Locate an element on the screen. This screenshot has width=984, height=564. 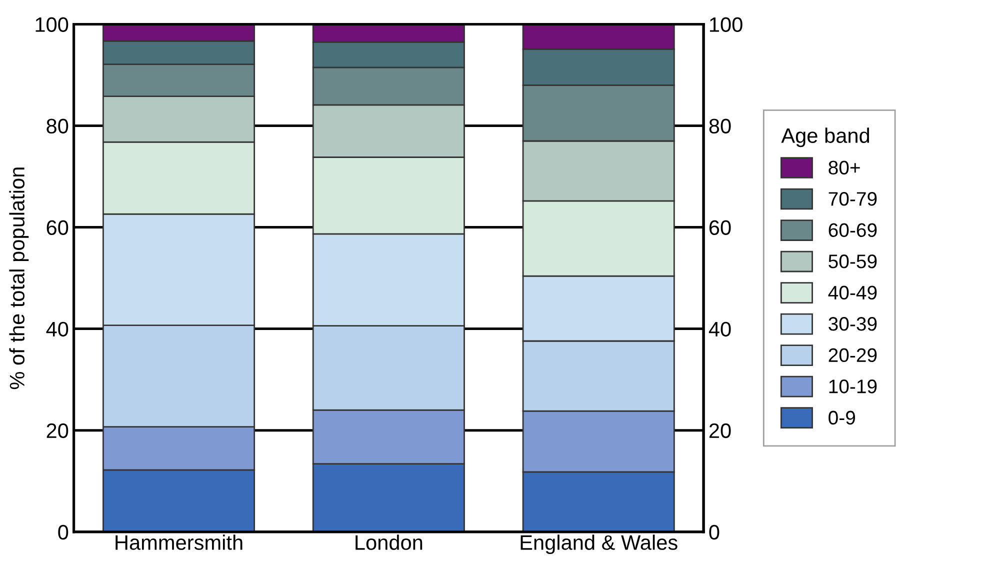
y-tick-label: 100 is located at coordinates (52, 24).